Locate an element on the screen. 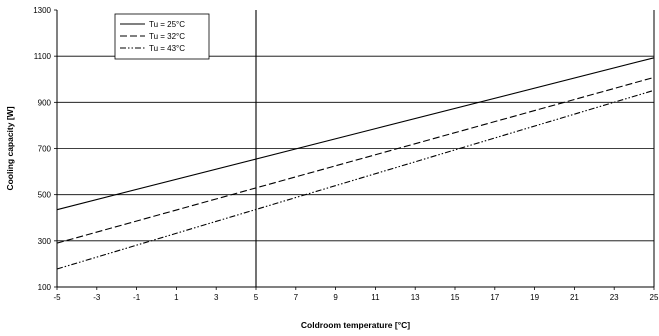 The image size is (659, 336). y-tick-label-500: 500 is located at coordinates (45, 195).